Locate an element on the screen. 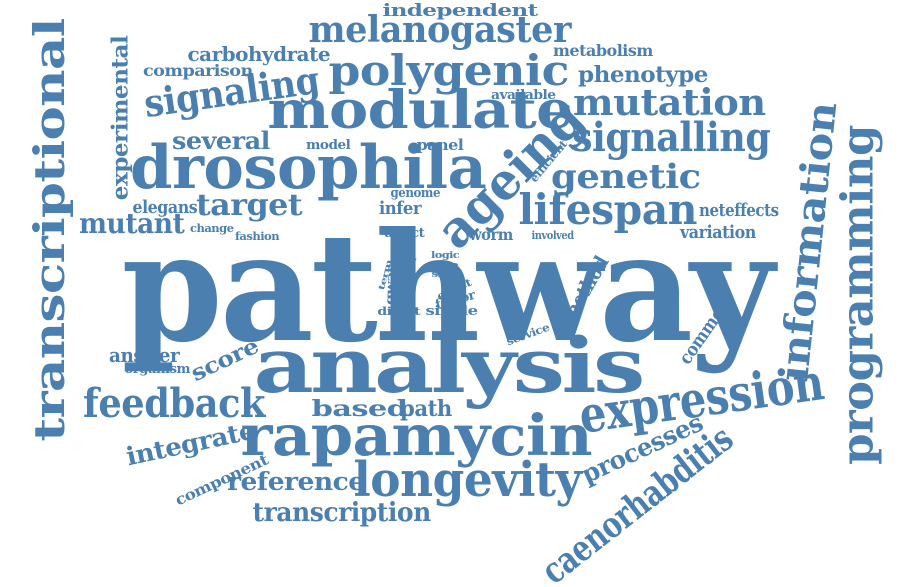 The width and height of the screenshot is (900, 587). word-programming: programming is located at coordinates (857, 295).